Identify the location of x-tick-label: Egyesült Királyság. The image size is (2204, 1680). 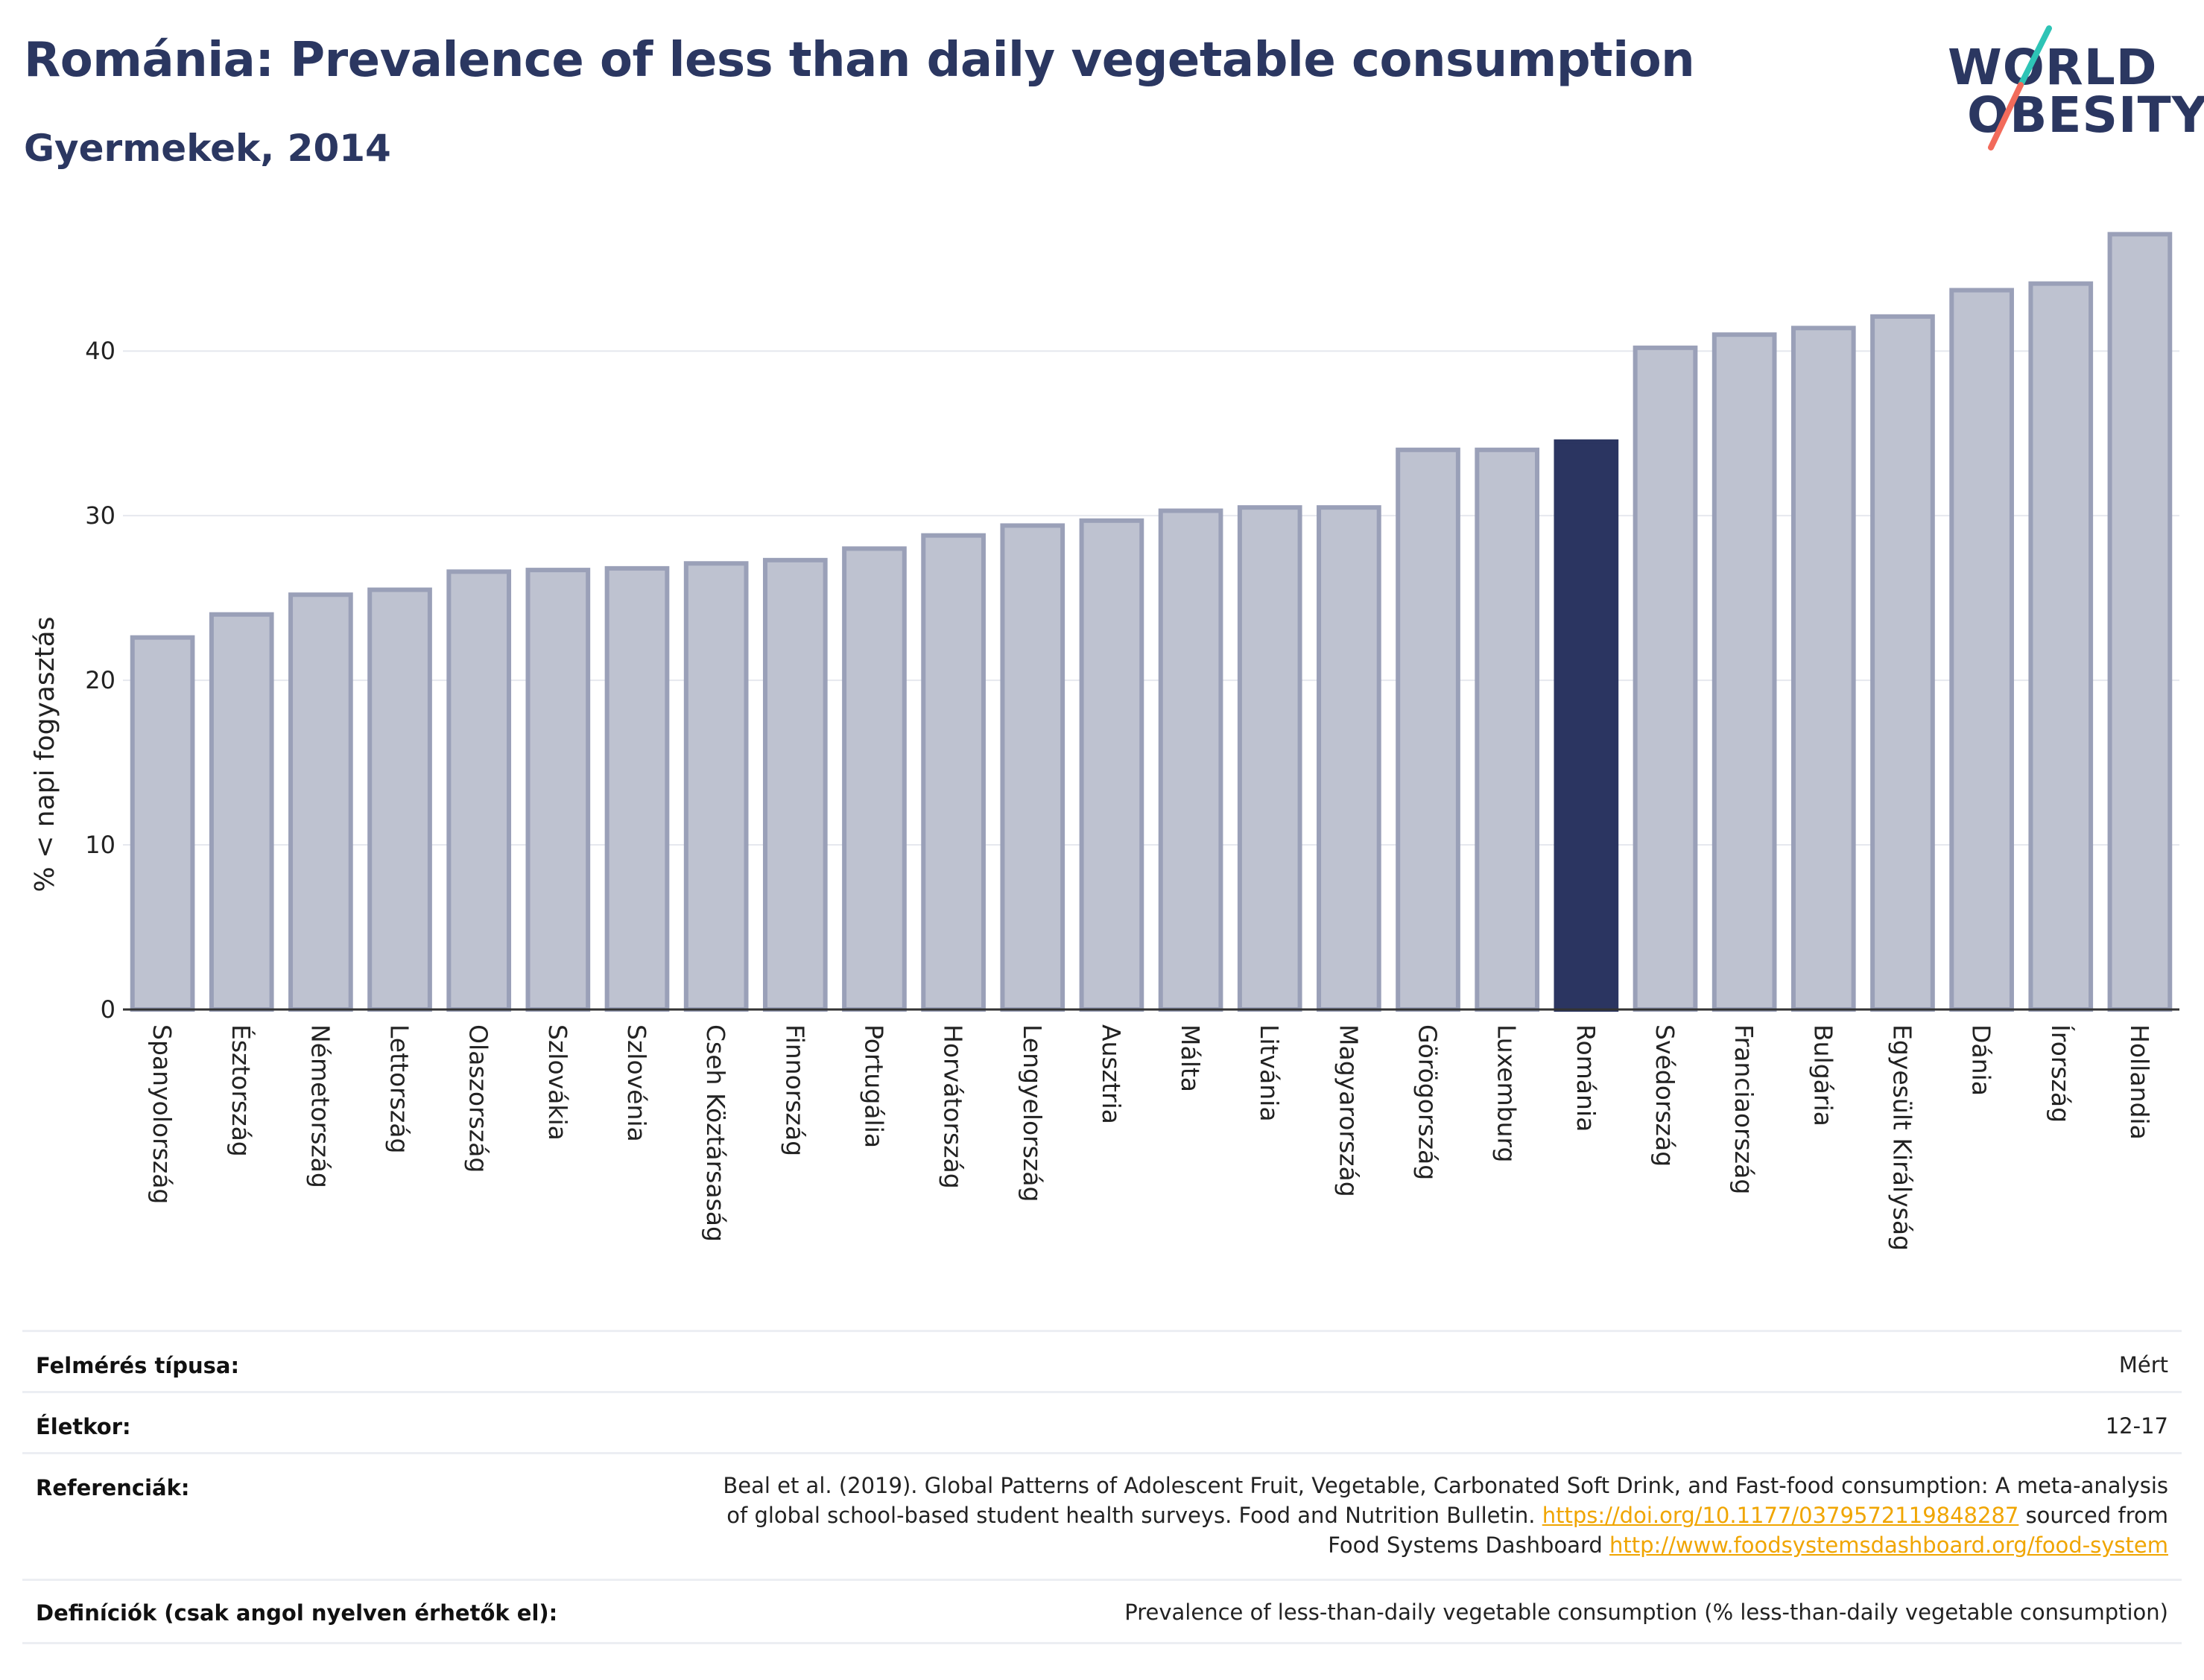
(1901, 1137).